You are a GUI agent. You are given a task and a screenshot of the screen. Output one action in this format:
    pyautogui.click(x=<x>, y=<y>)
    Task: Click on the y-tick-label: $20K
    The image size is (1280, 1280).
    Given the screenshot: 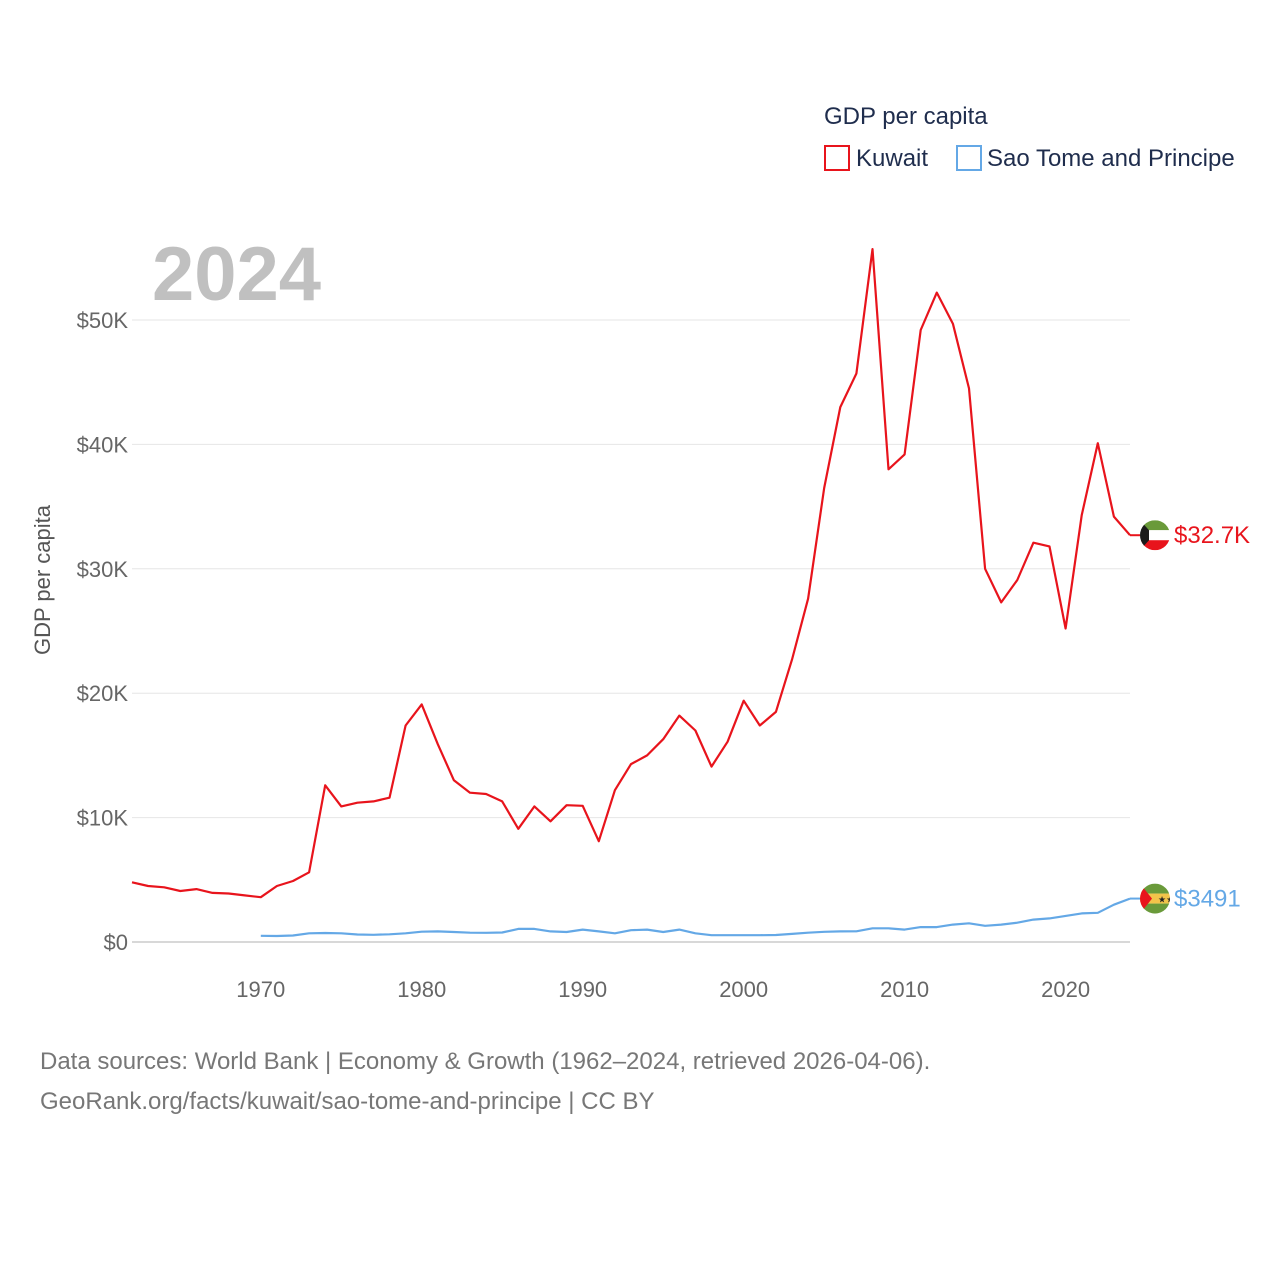 What is the action you would take?
    pyautogui.click(x=103, y=693)
    